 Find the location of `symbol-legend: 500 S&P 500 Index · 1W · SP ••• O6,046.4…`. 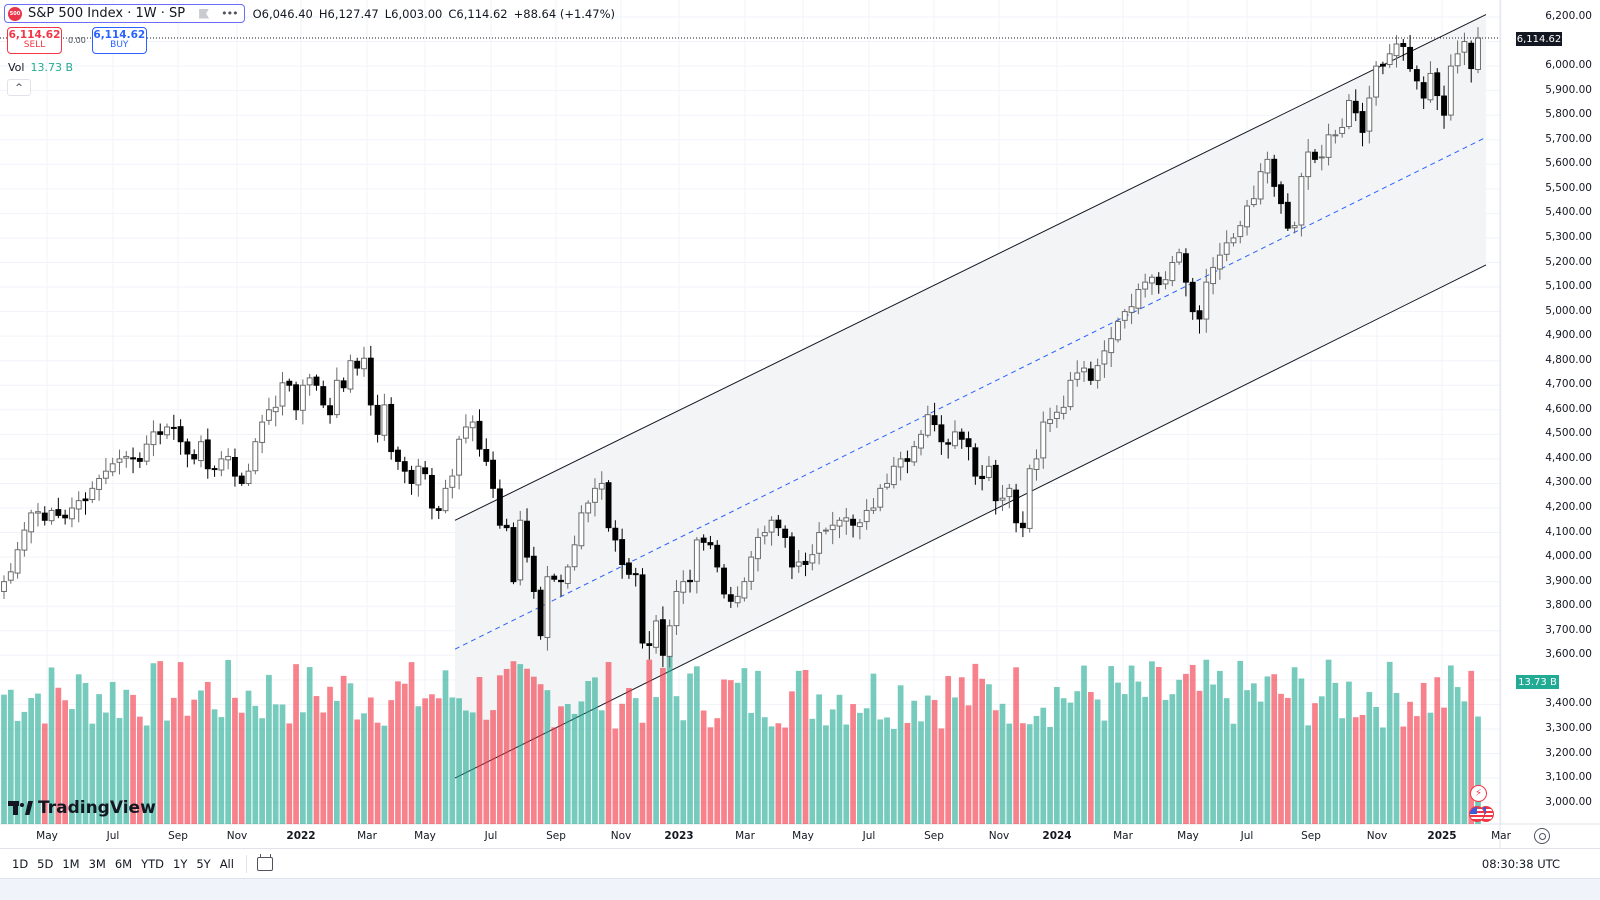

symbol-legend: 500 S&P 500 Index · 1W · SP ••• O6,046.4… is located at coordinates (309, 13).